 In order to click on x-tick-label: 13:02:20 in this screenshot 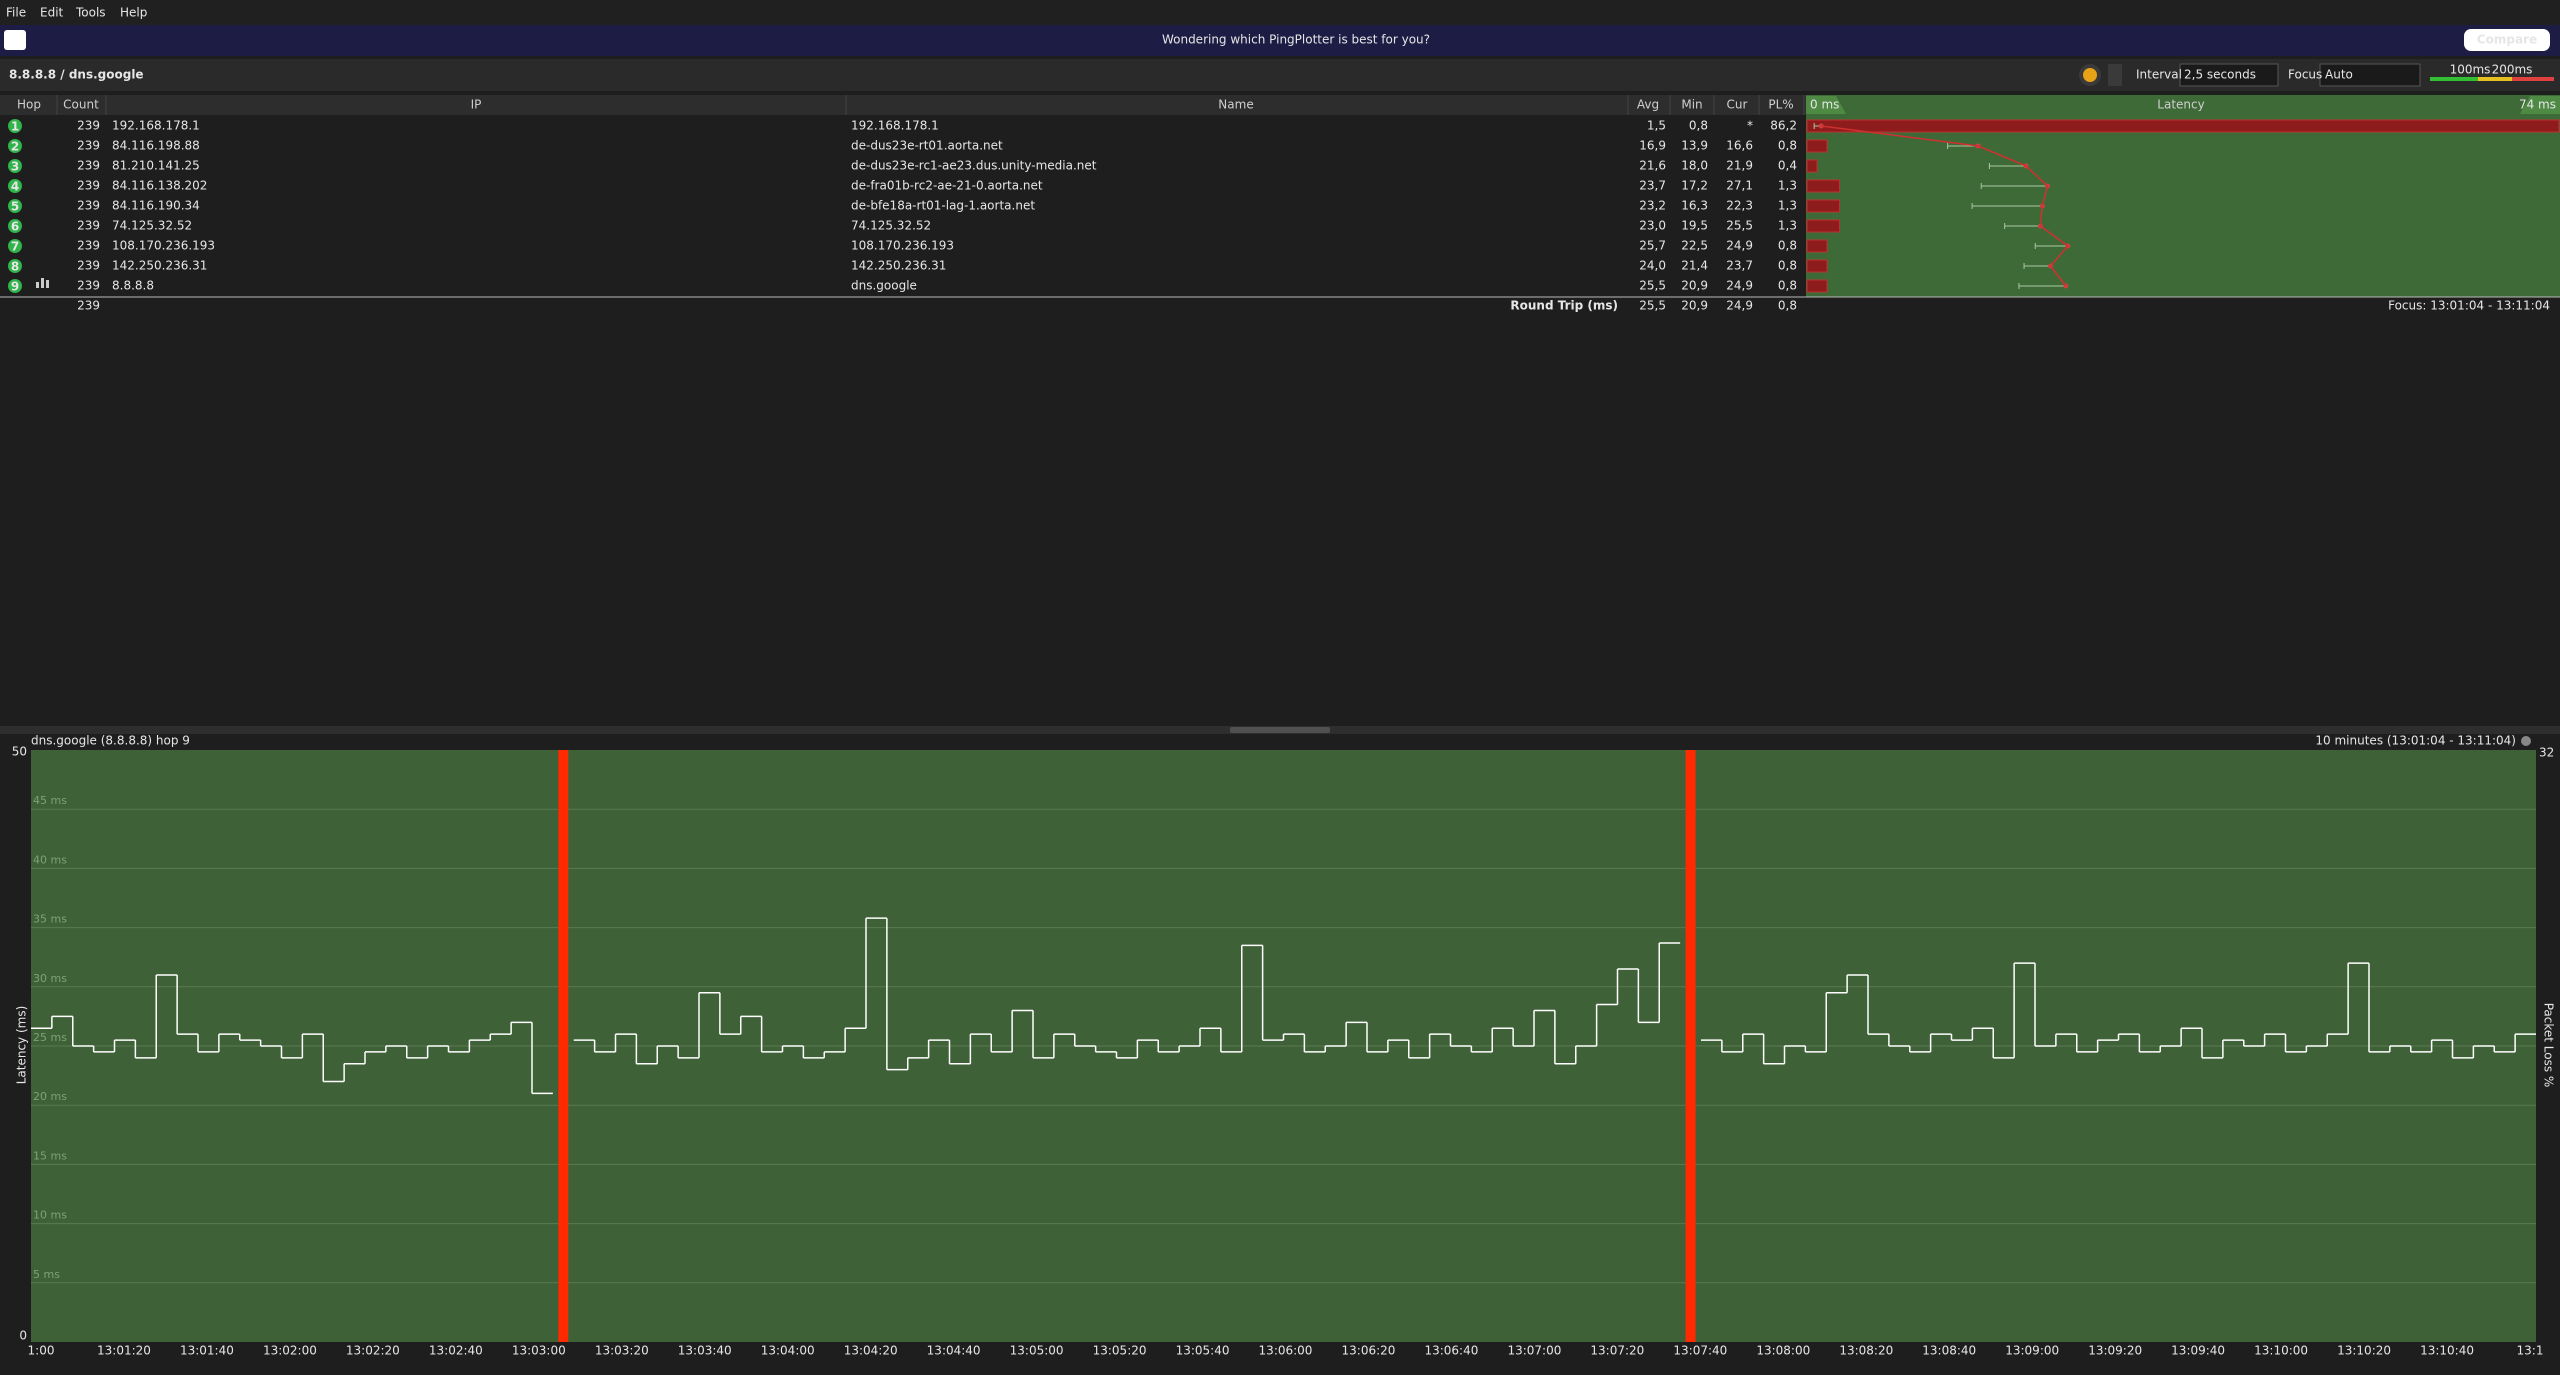, I will do `click(373, 1351)`.